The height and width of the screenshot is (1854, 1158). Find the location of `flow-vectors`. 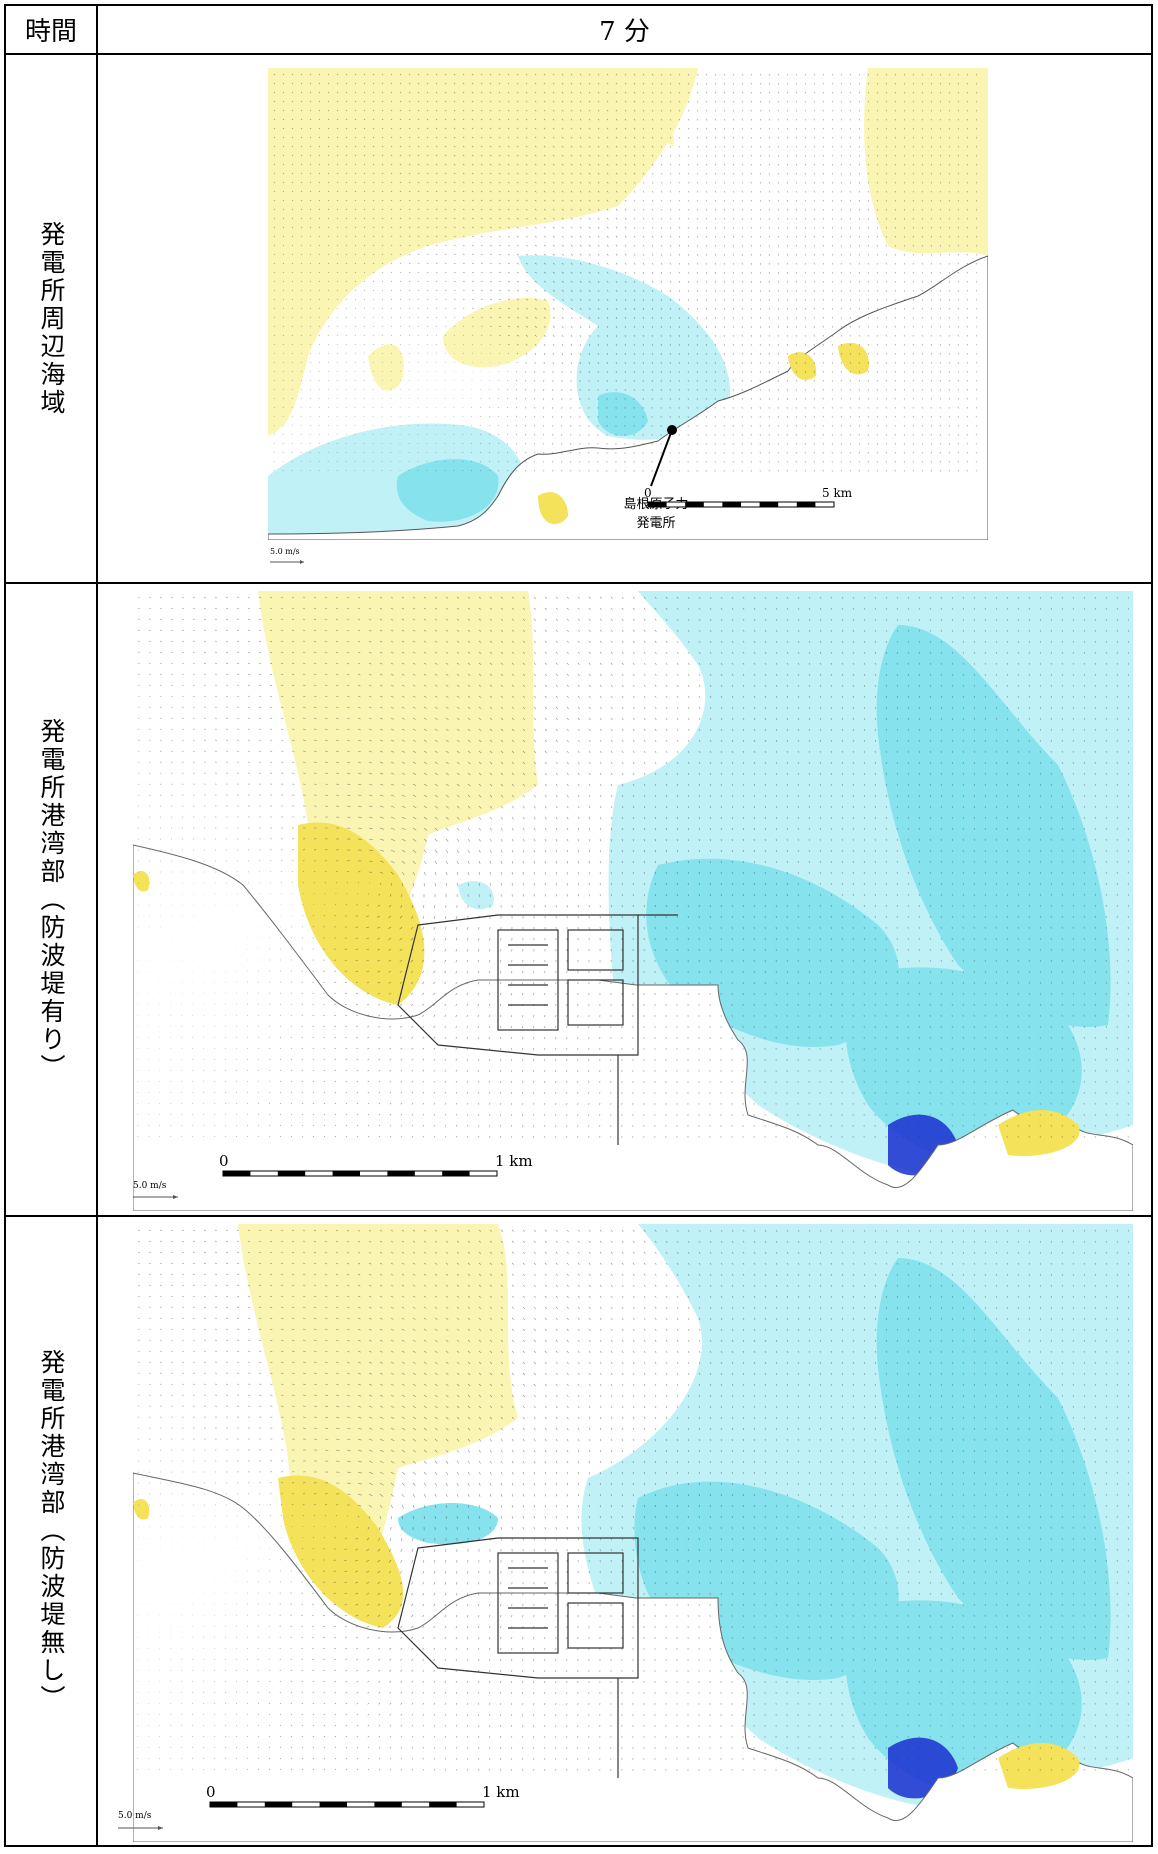

flow-vectors is located at coordinates (625, 272).